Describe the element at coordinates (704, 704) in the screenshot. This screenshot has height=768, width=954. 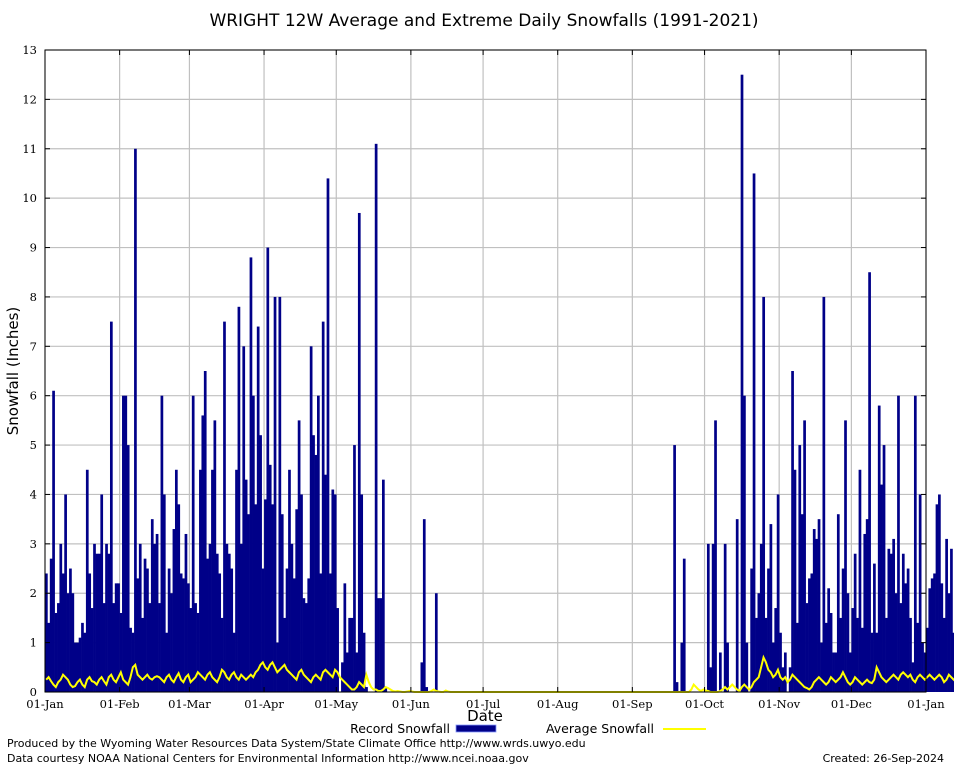
I see `x-tick-label: 01-Oct` at that location.